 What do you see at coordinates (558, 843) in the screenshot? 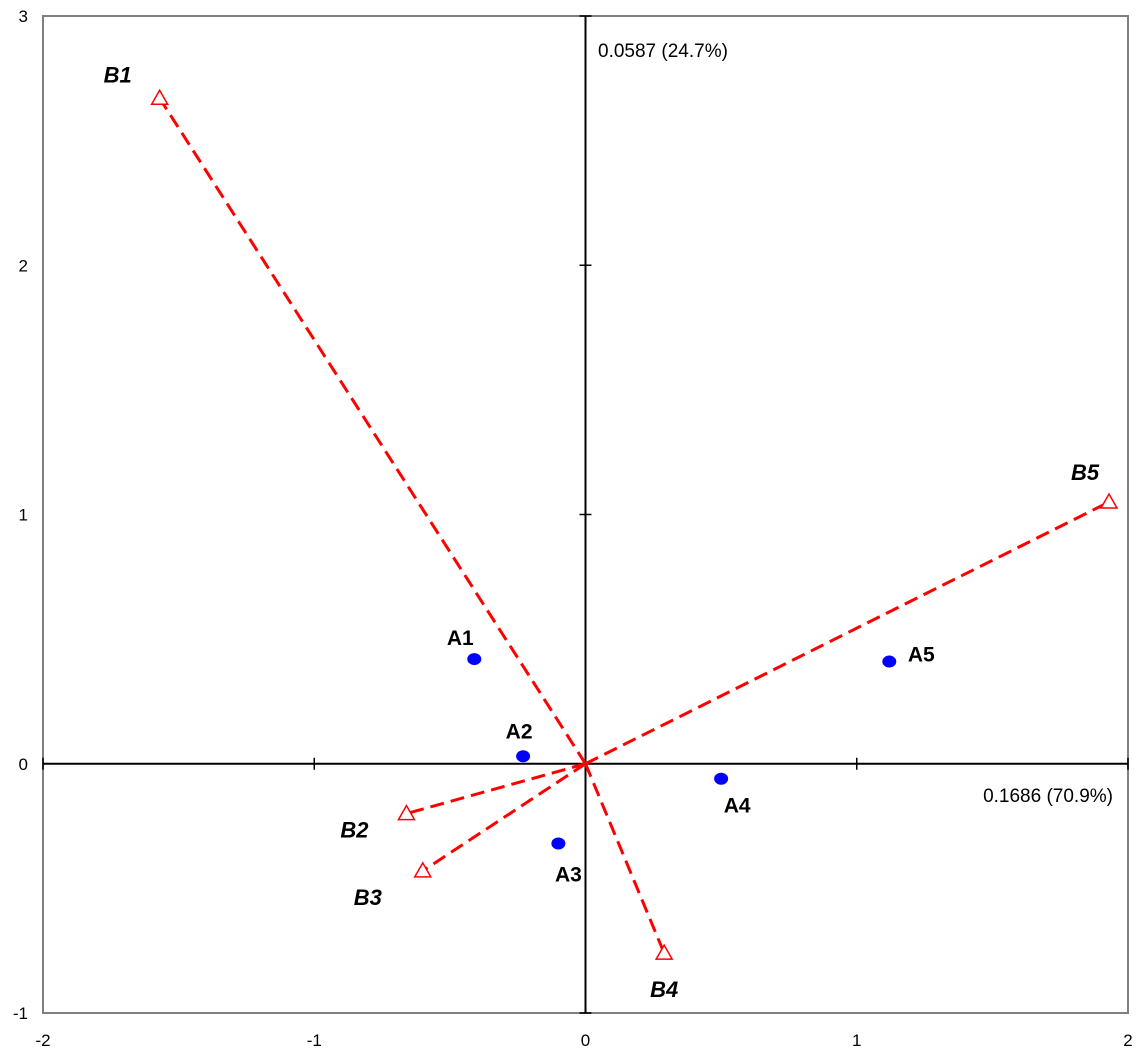
I see `point-a3` at bounding box center [558, 843].